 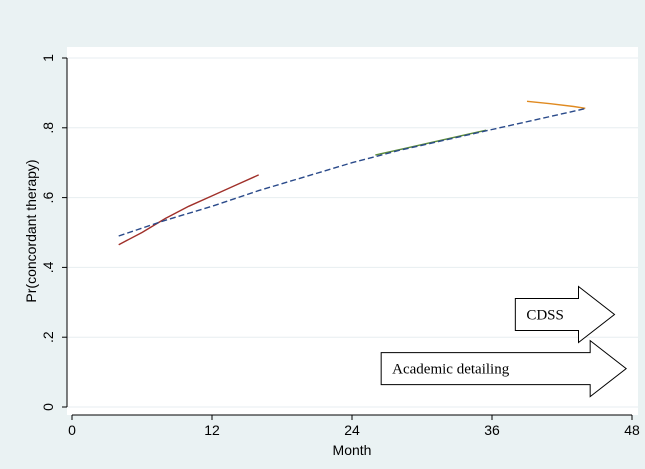 I want to click on x-tick-label: 12, so click(x=212, y=430).